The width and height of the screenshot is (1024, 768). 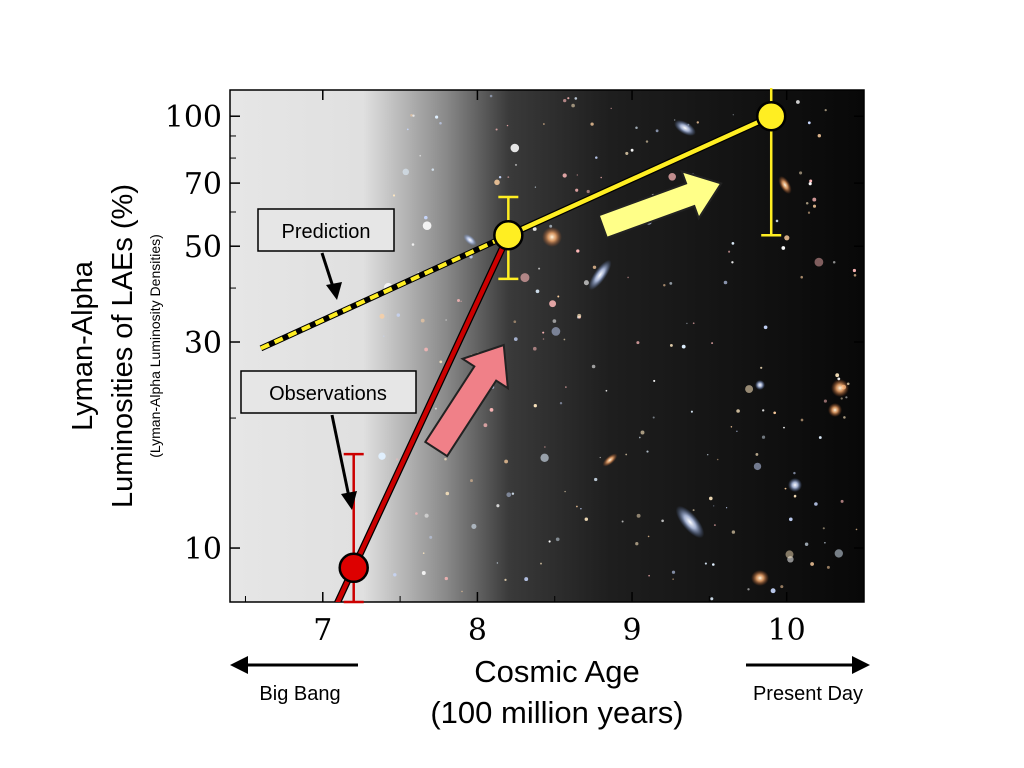 I want to click on x-tick-label: 8, so click(x=477, y=630).